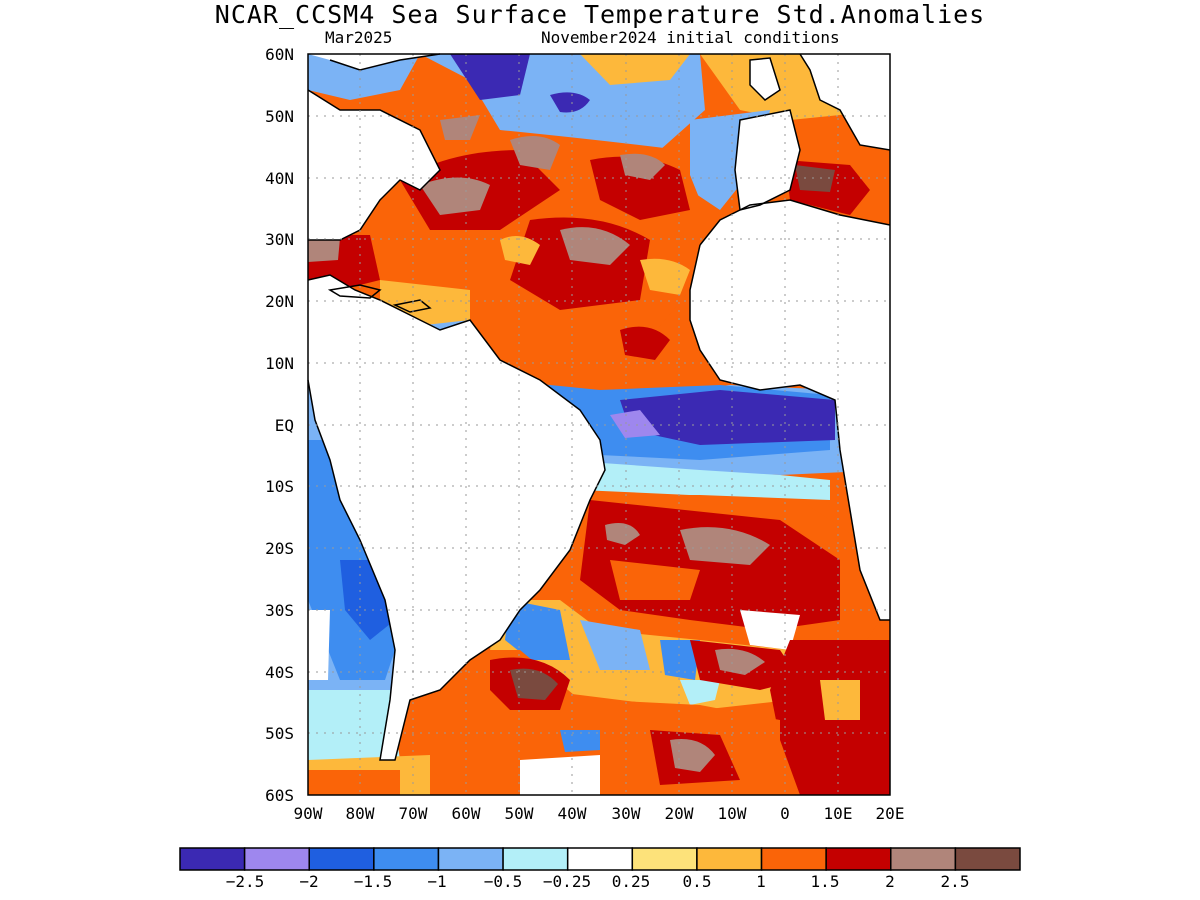 This screenshot has height=900, width=1200. What do you see at coordinates (519, 813) in the screenshot?
I see `lon-label-50w: 50W` at bounding box center [519, 813].